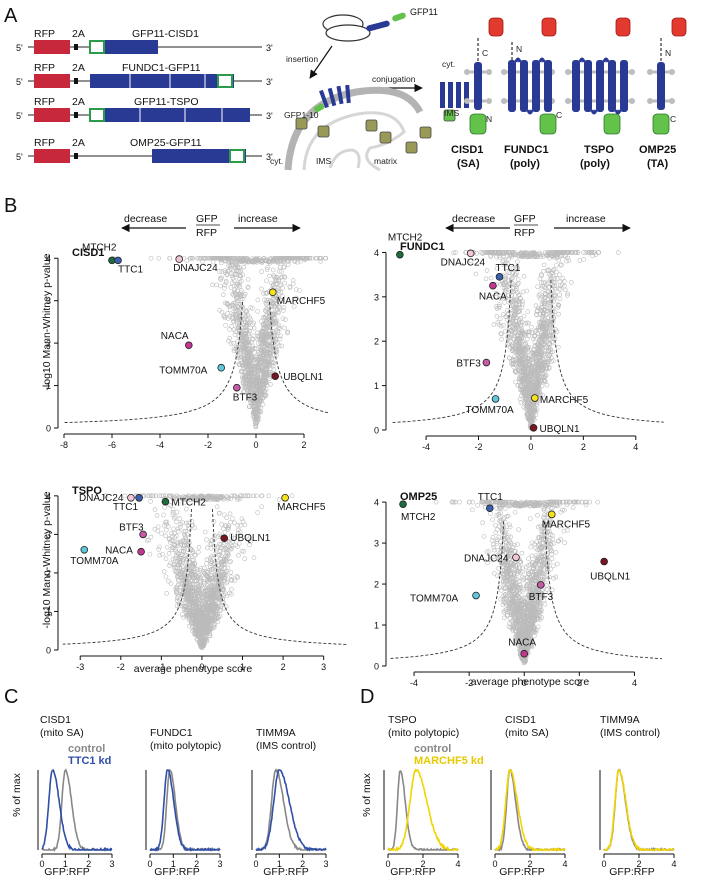 Image resolution: width=707 pixels, height=883 pixels. Describe the element at coordinates (301, 115) in the screenshot. I see `gfp1-10-label: GFP1-10` at that location.